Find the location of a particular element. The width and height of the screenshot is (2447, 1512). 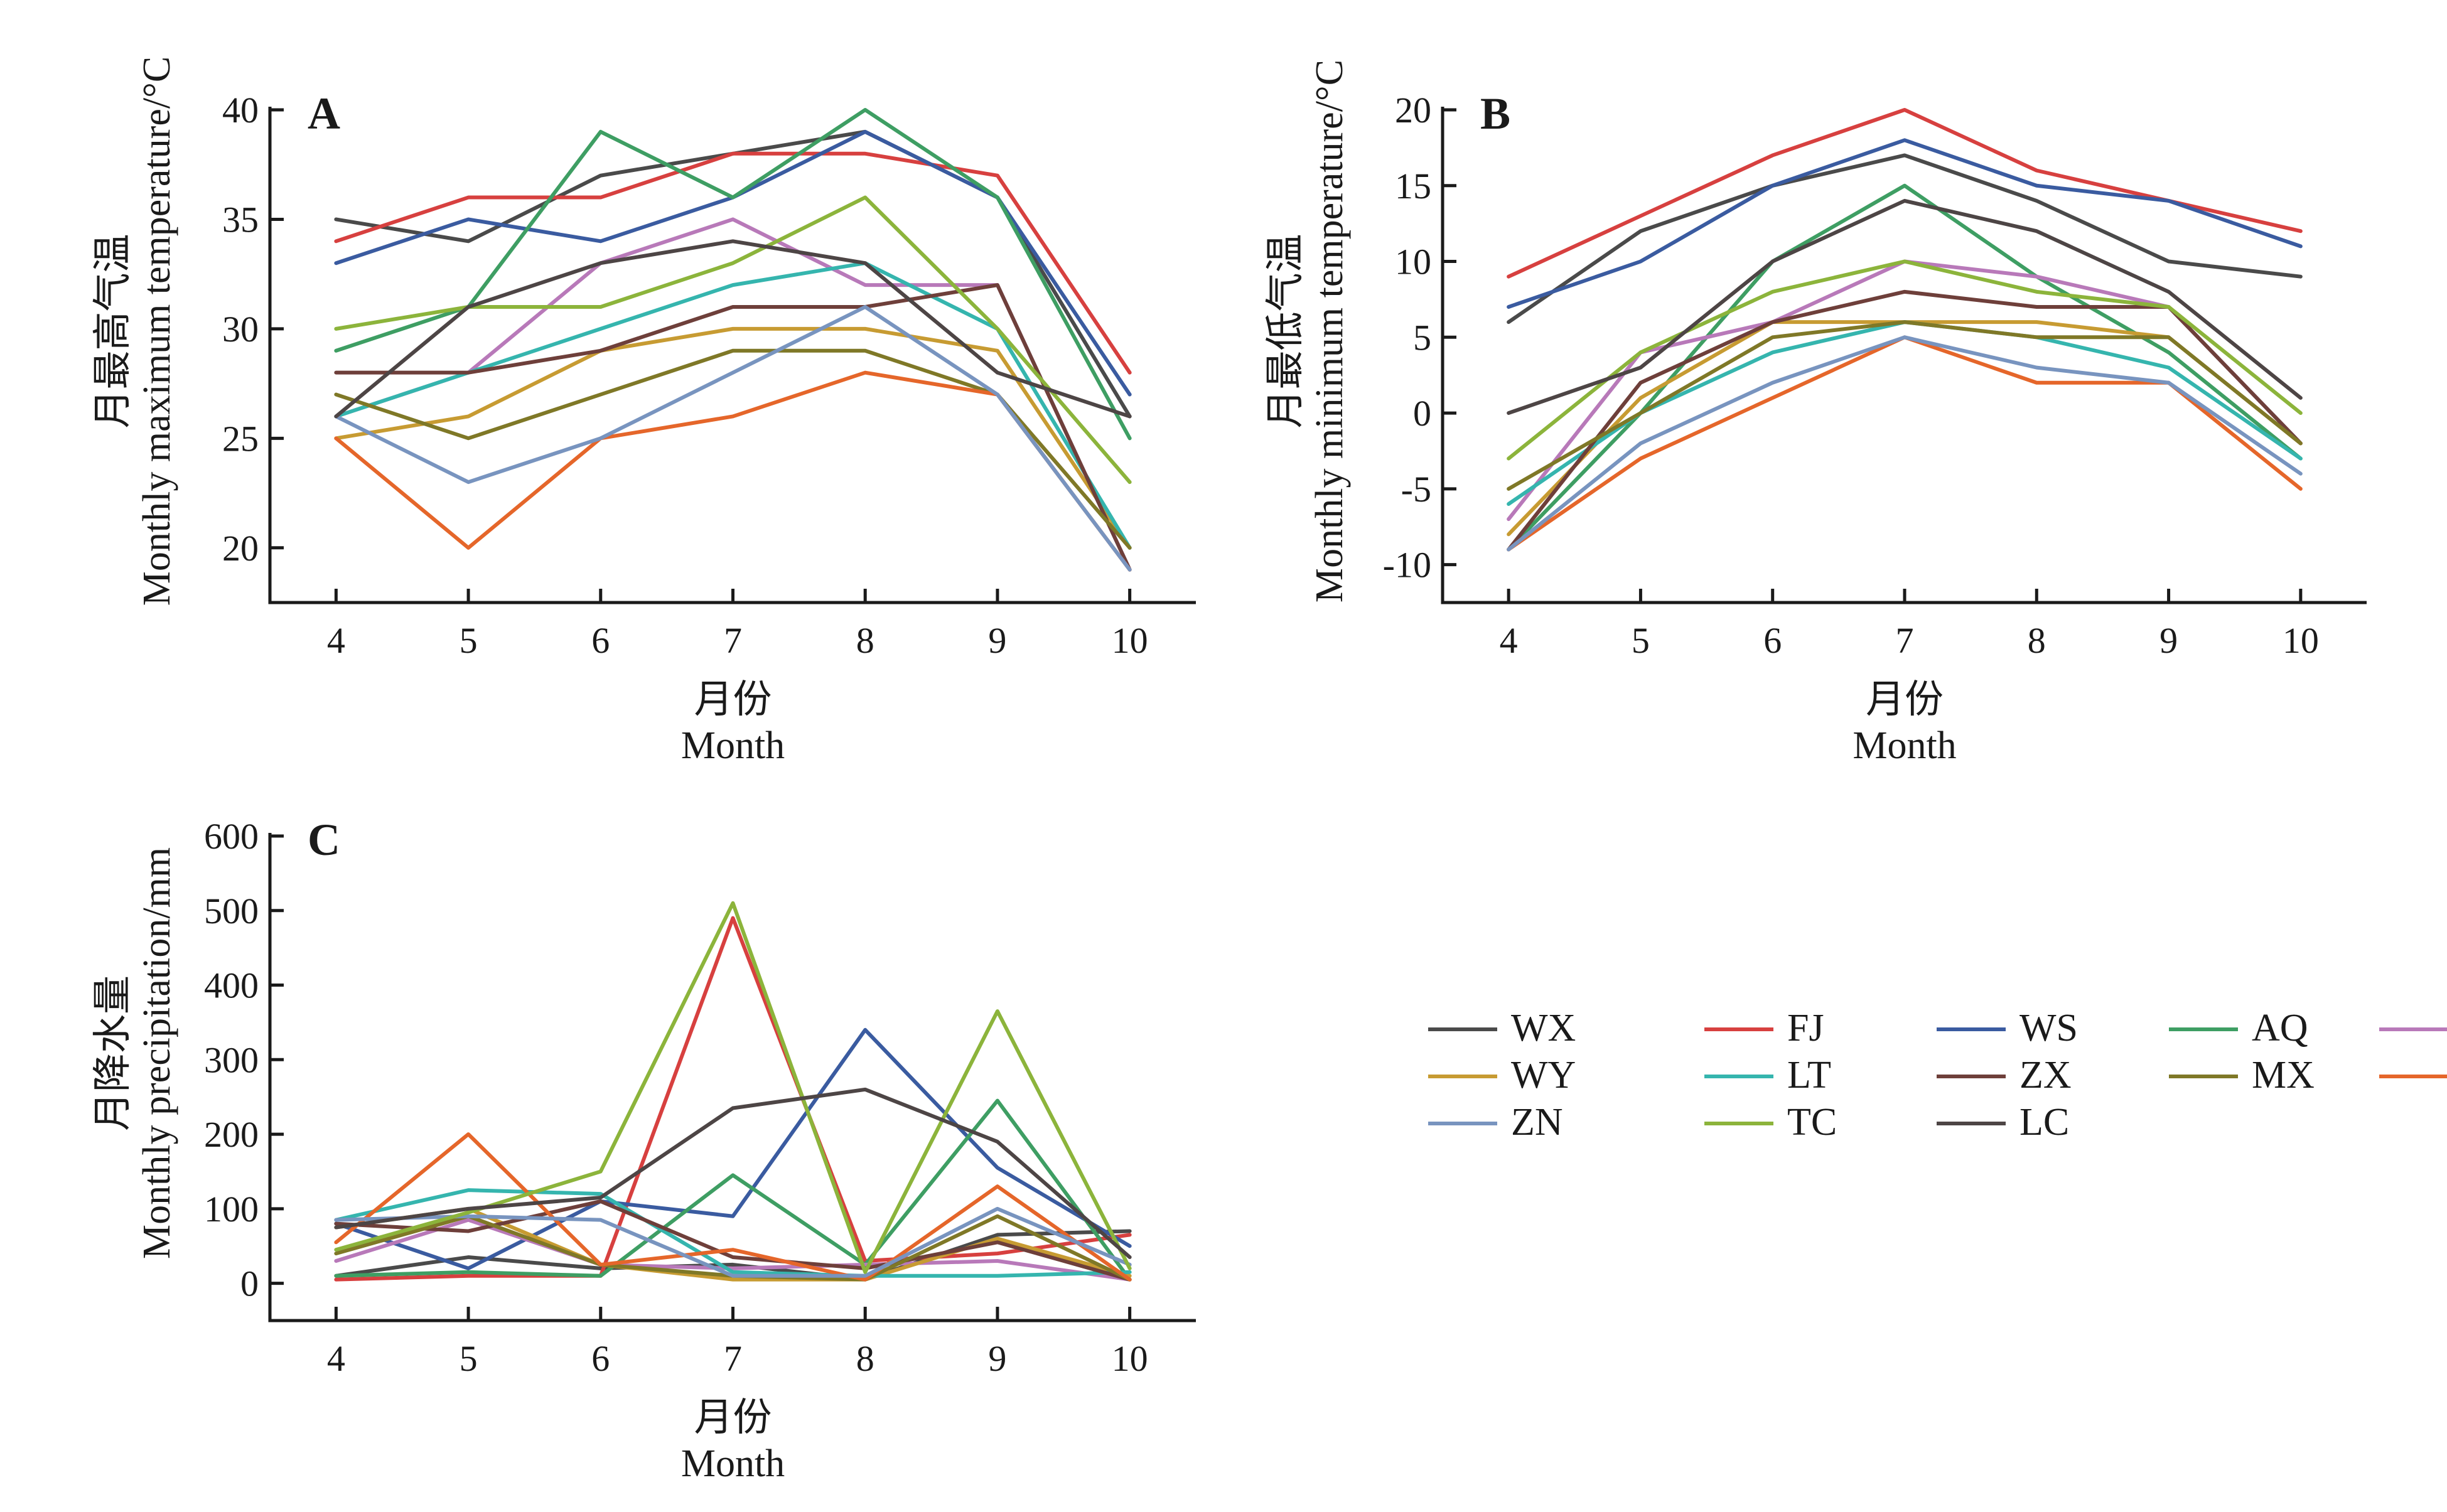

panel-label: C is located at coordinates (324, 840).